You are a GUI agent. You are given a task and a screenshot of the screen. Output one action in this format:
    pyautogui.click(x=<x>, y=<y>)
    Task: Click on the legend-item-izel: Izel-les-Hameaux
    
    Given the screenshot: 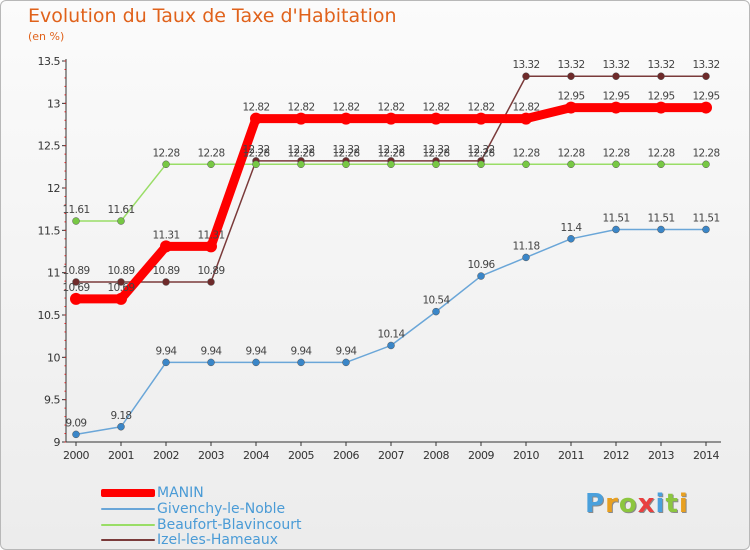 What is the action you would take?
    pyautogui.click(x=189, y=540)
    